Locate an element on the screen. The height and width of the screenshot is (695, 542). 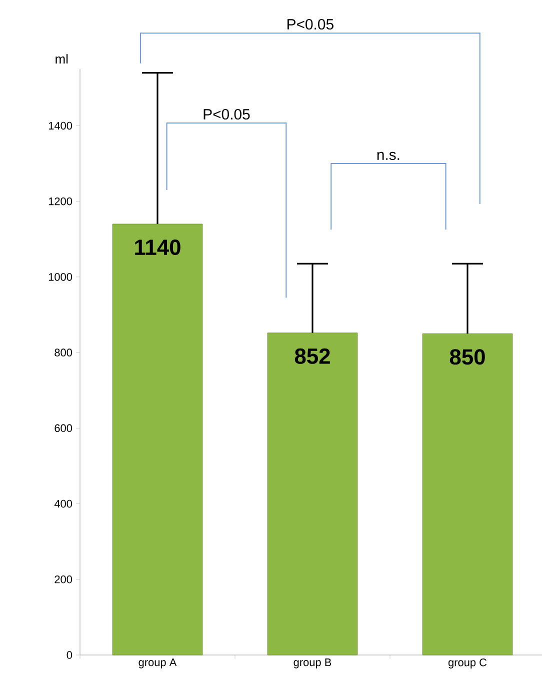
y-axis-title: ml is located at coordinates (62, 59).